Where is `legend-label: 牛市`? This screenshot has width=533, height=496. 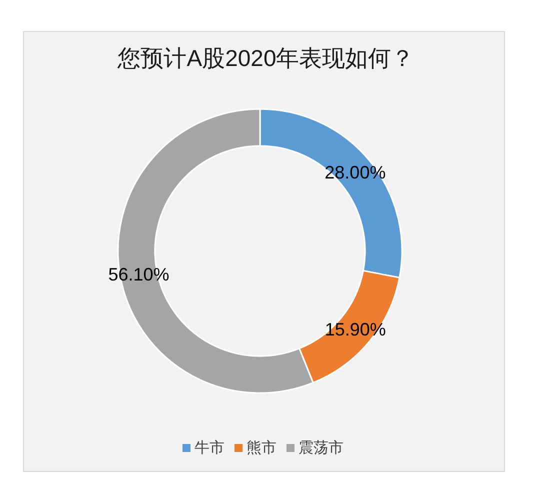
legend-label: 牛市 is located at coordinates (209, 448).